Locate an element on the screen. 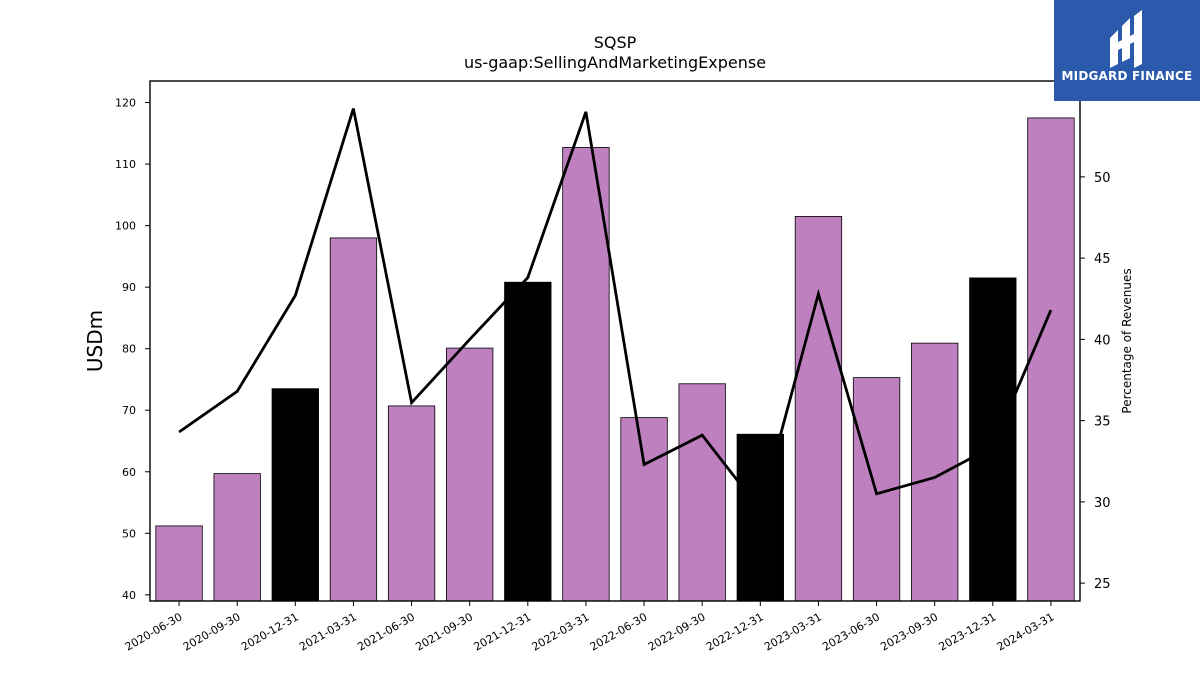 Image resolution: width=1200 pixels, height=675 pixels. y2-tick-label-25: 25 is located at coordinates (1102, 584).